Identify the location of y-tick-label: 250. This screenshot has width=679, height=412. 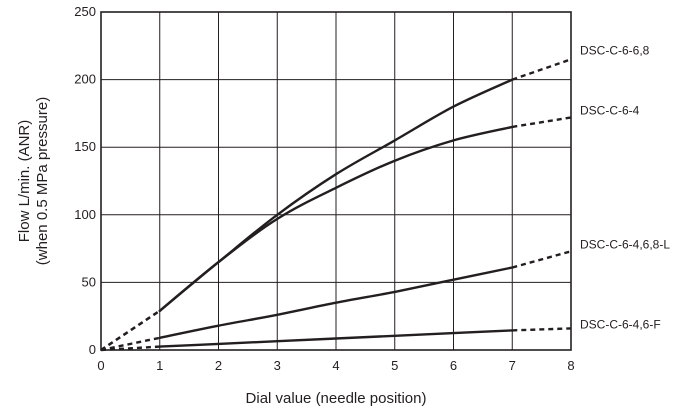
(85, 11).